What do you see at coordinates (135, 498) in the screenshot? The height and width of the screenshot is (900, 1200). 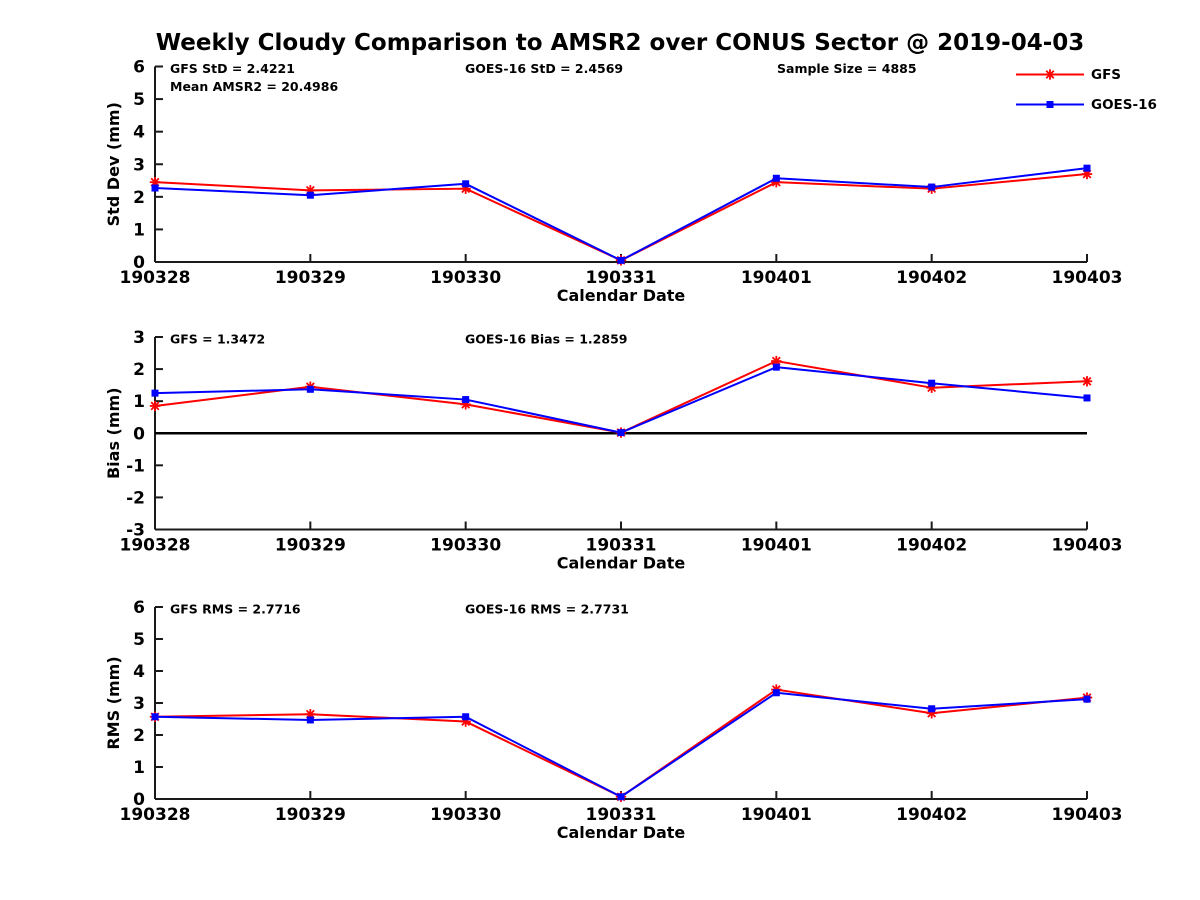 I see `y-tick-label: -2` at bounding box center [135, 498].